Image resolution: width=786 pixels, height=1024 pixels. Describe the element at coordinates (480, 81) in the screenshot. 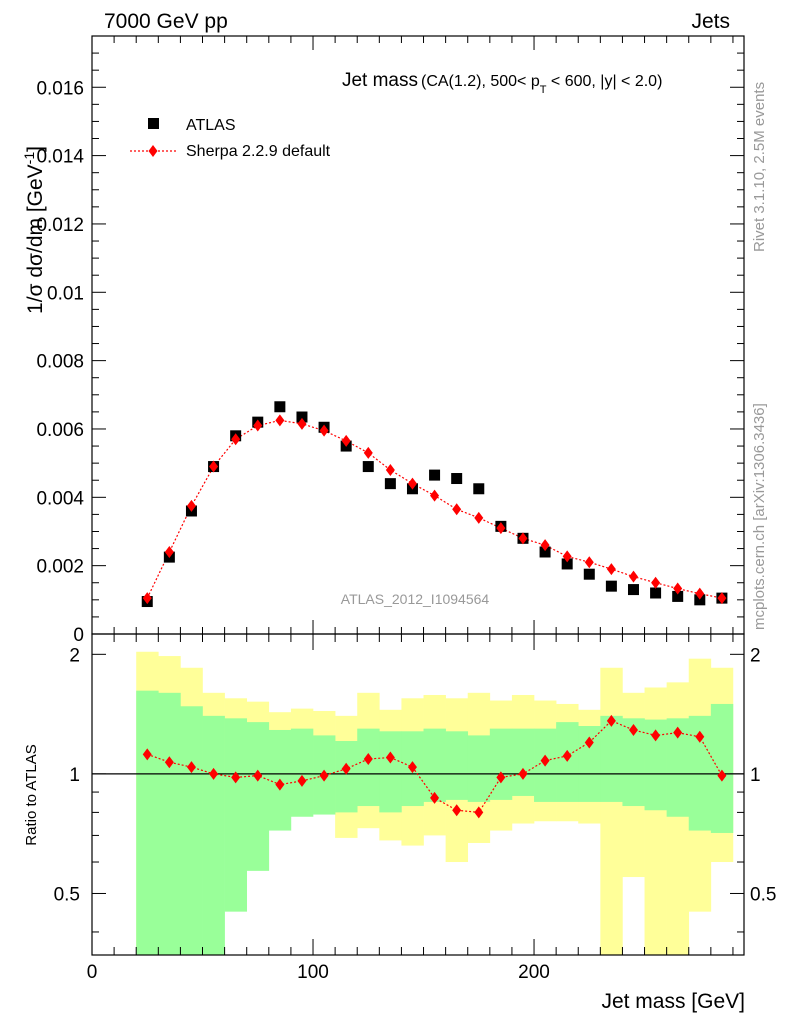

I see `chart-title-cuts-main: (CA(1.2), 500< p` at that location.